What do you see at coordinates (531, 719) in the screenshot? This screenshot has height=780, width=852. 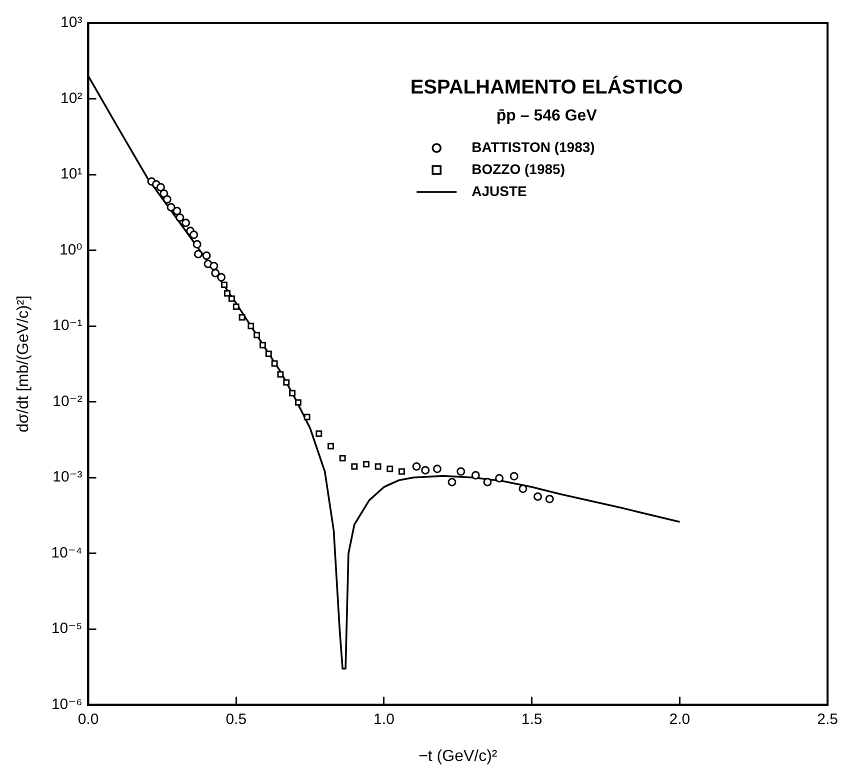 I see `x-tick-label: 1.5` at bounding box center [531, 719].